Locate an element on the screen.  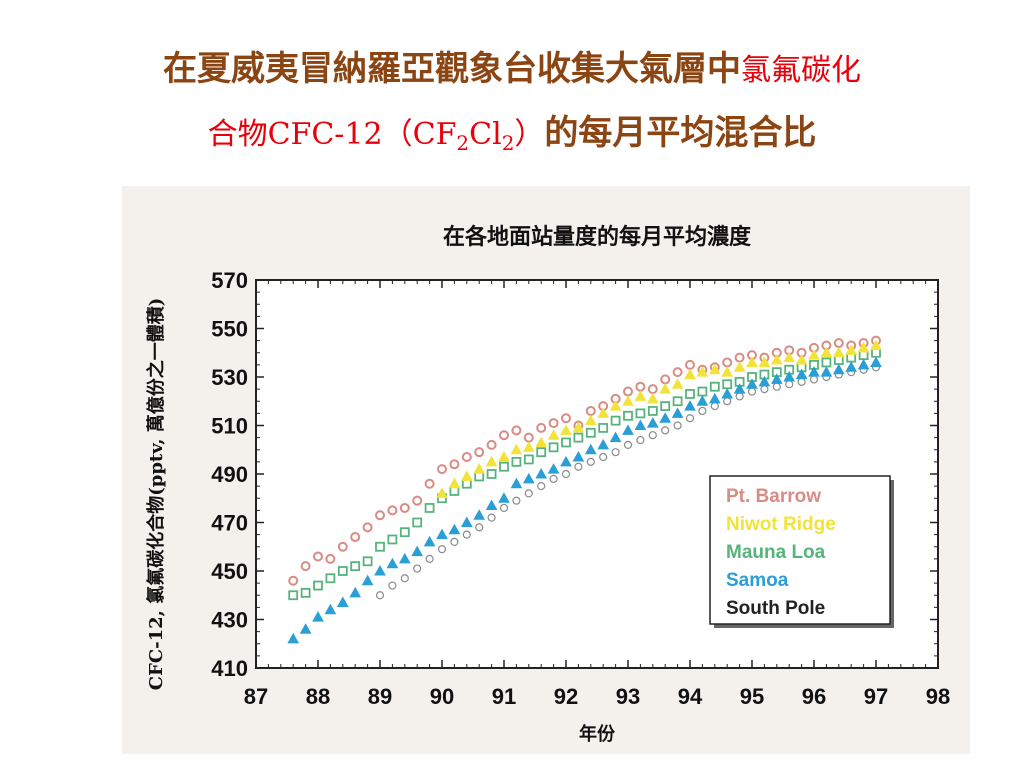
slide-title-line-2: 合物CFC-12（CF2Cl2）的每月平均混合比 is located at coordinates (512, 138).